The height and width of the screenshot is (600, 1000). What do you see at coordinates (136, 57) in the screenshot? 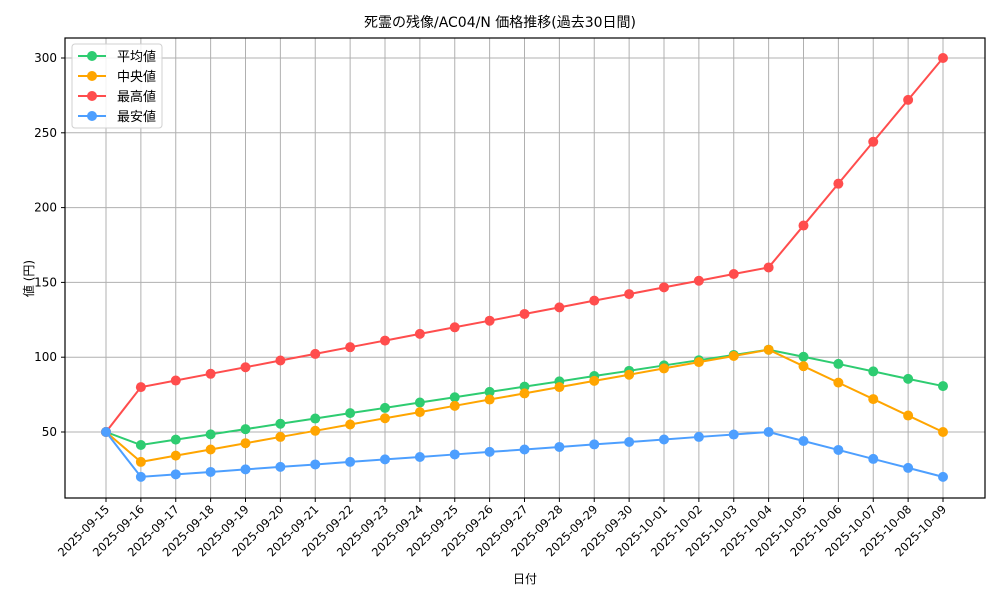
I see `legend-label: 平均値` at bounding box center [136, 57].